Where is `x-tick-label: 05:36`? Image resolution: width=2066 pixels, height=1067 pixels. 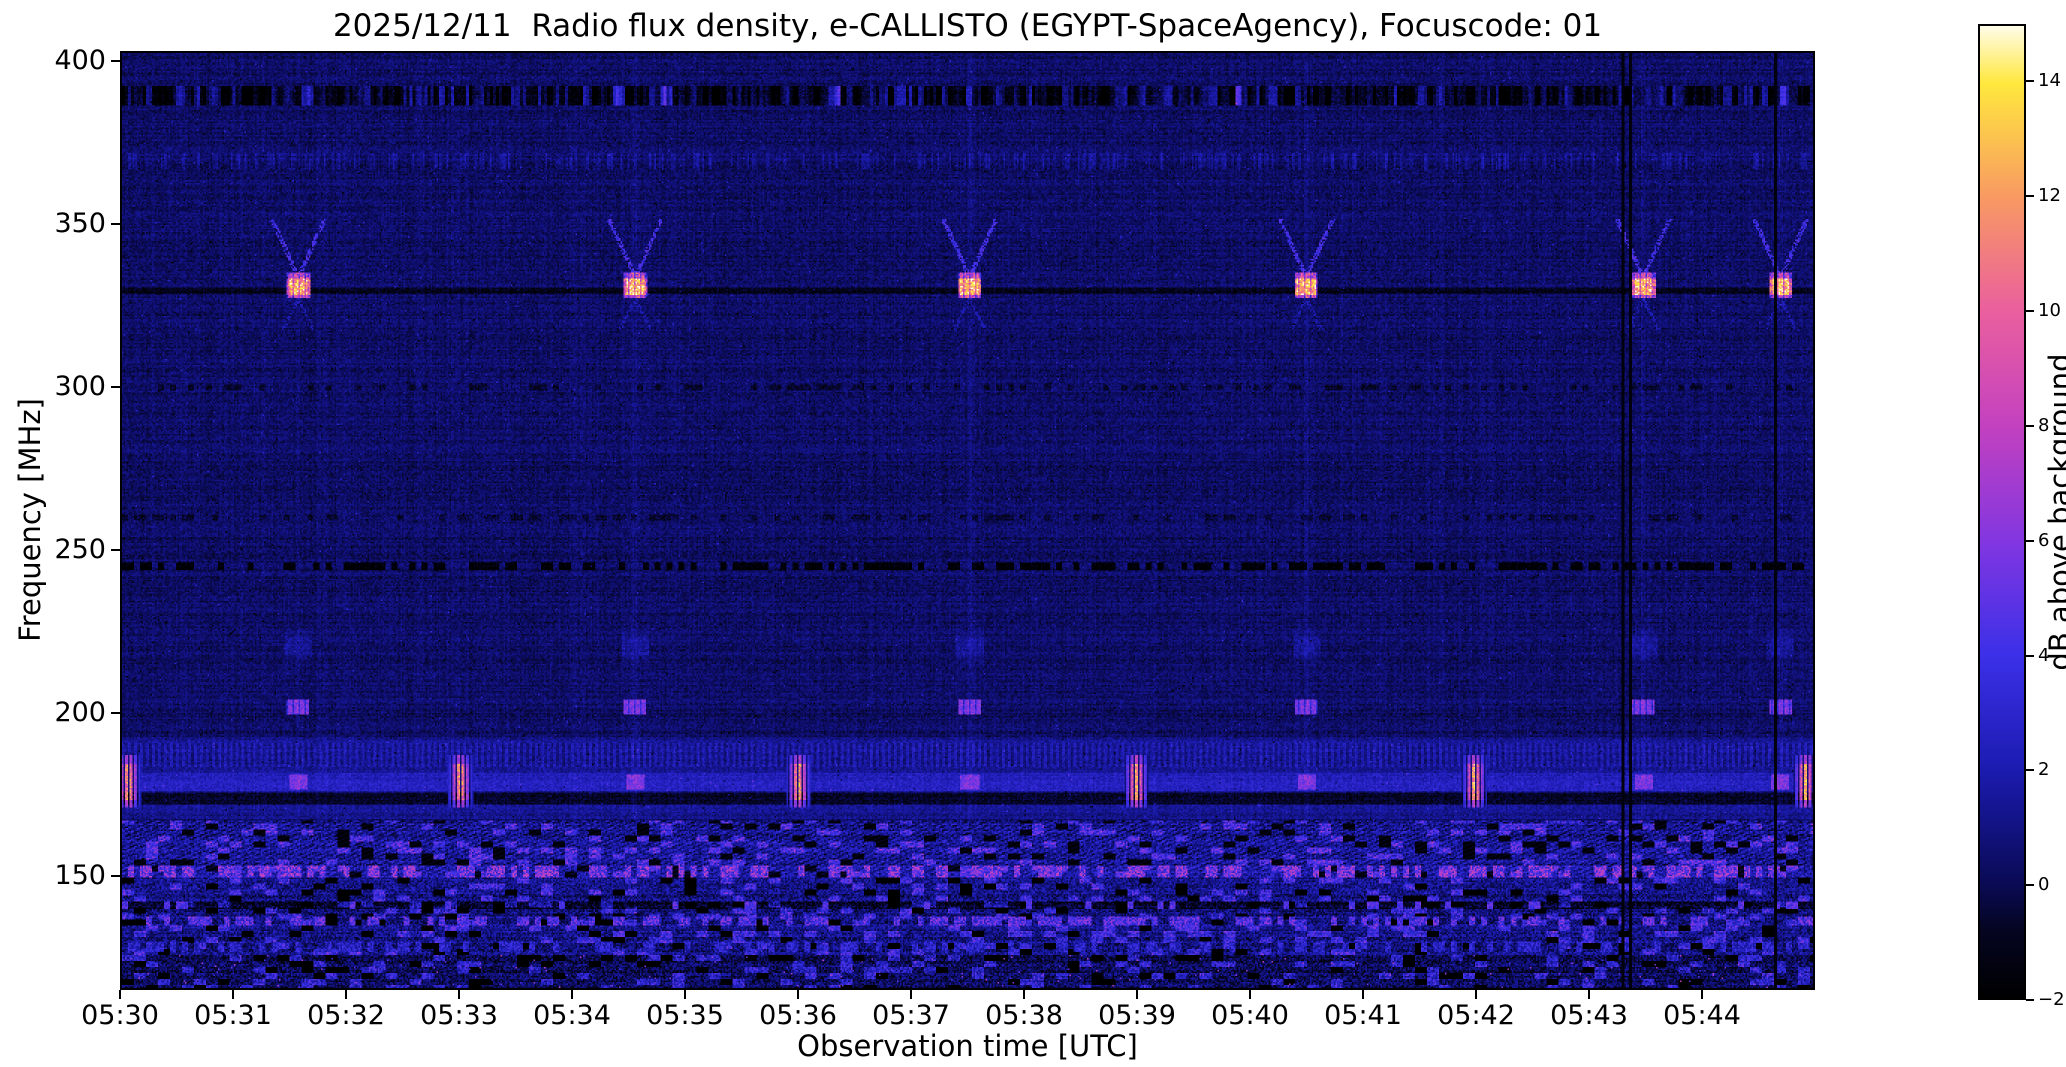 x-tick-label: 05:36 is located at coordinates (798, 1015).